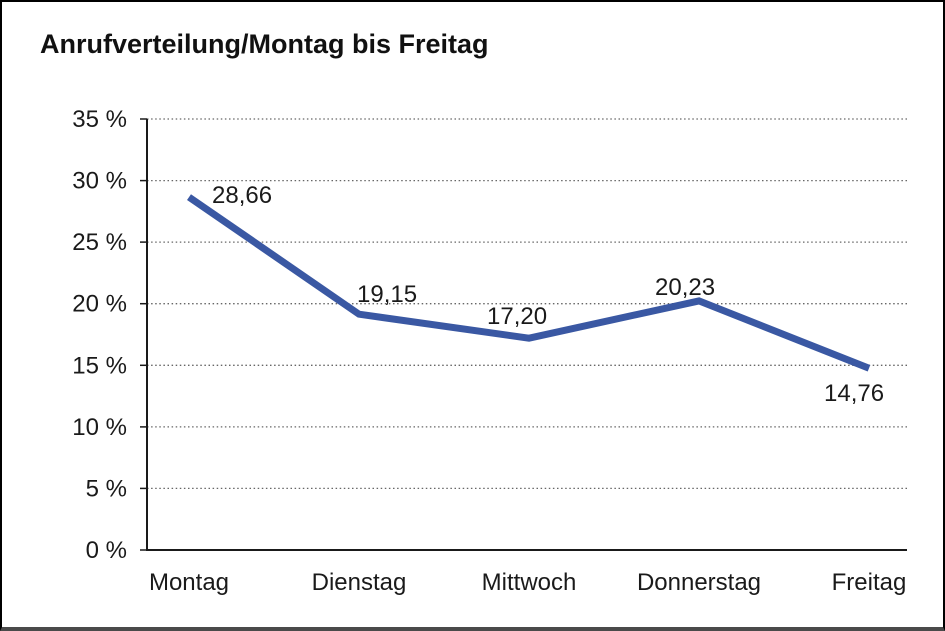 Image resolution: width=945 pixels, height=631 pixels. I want to click on y-tick-label: 0 %, so click(106, 550).